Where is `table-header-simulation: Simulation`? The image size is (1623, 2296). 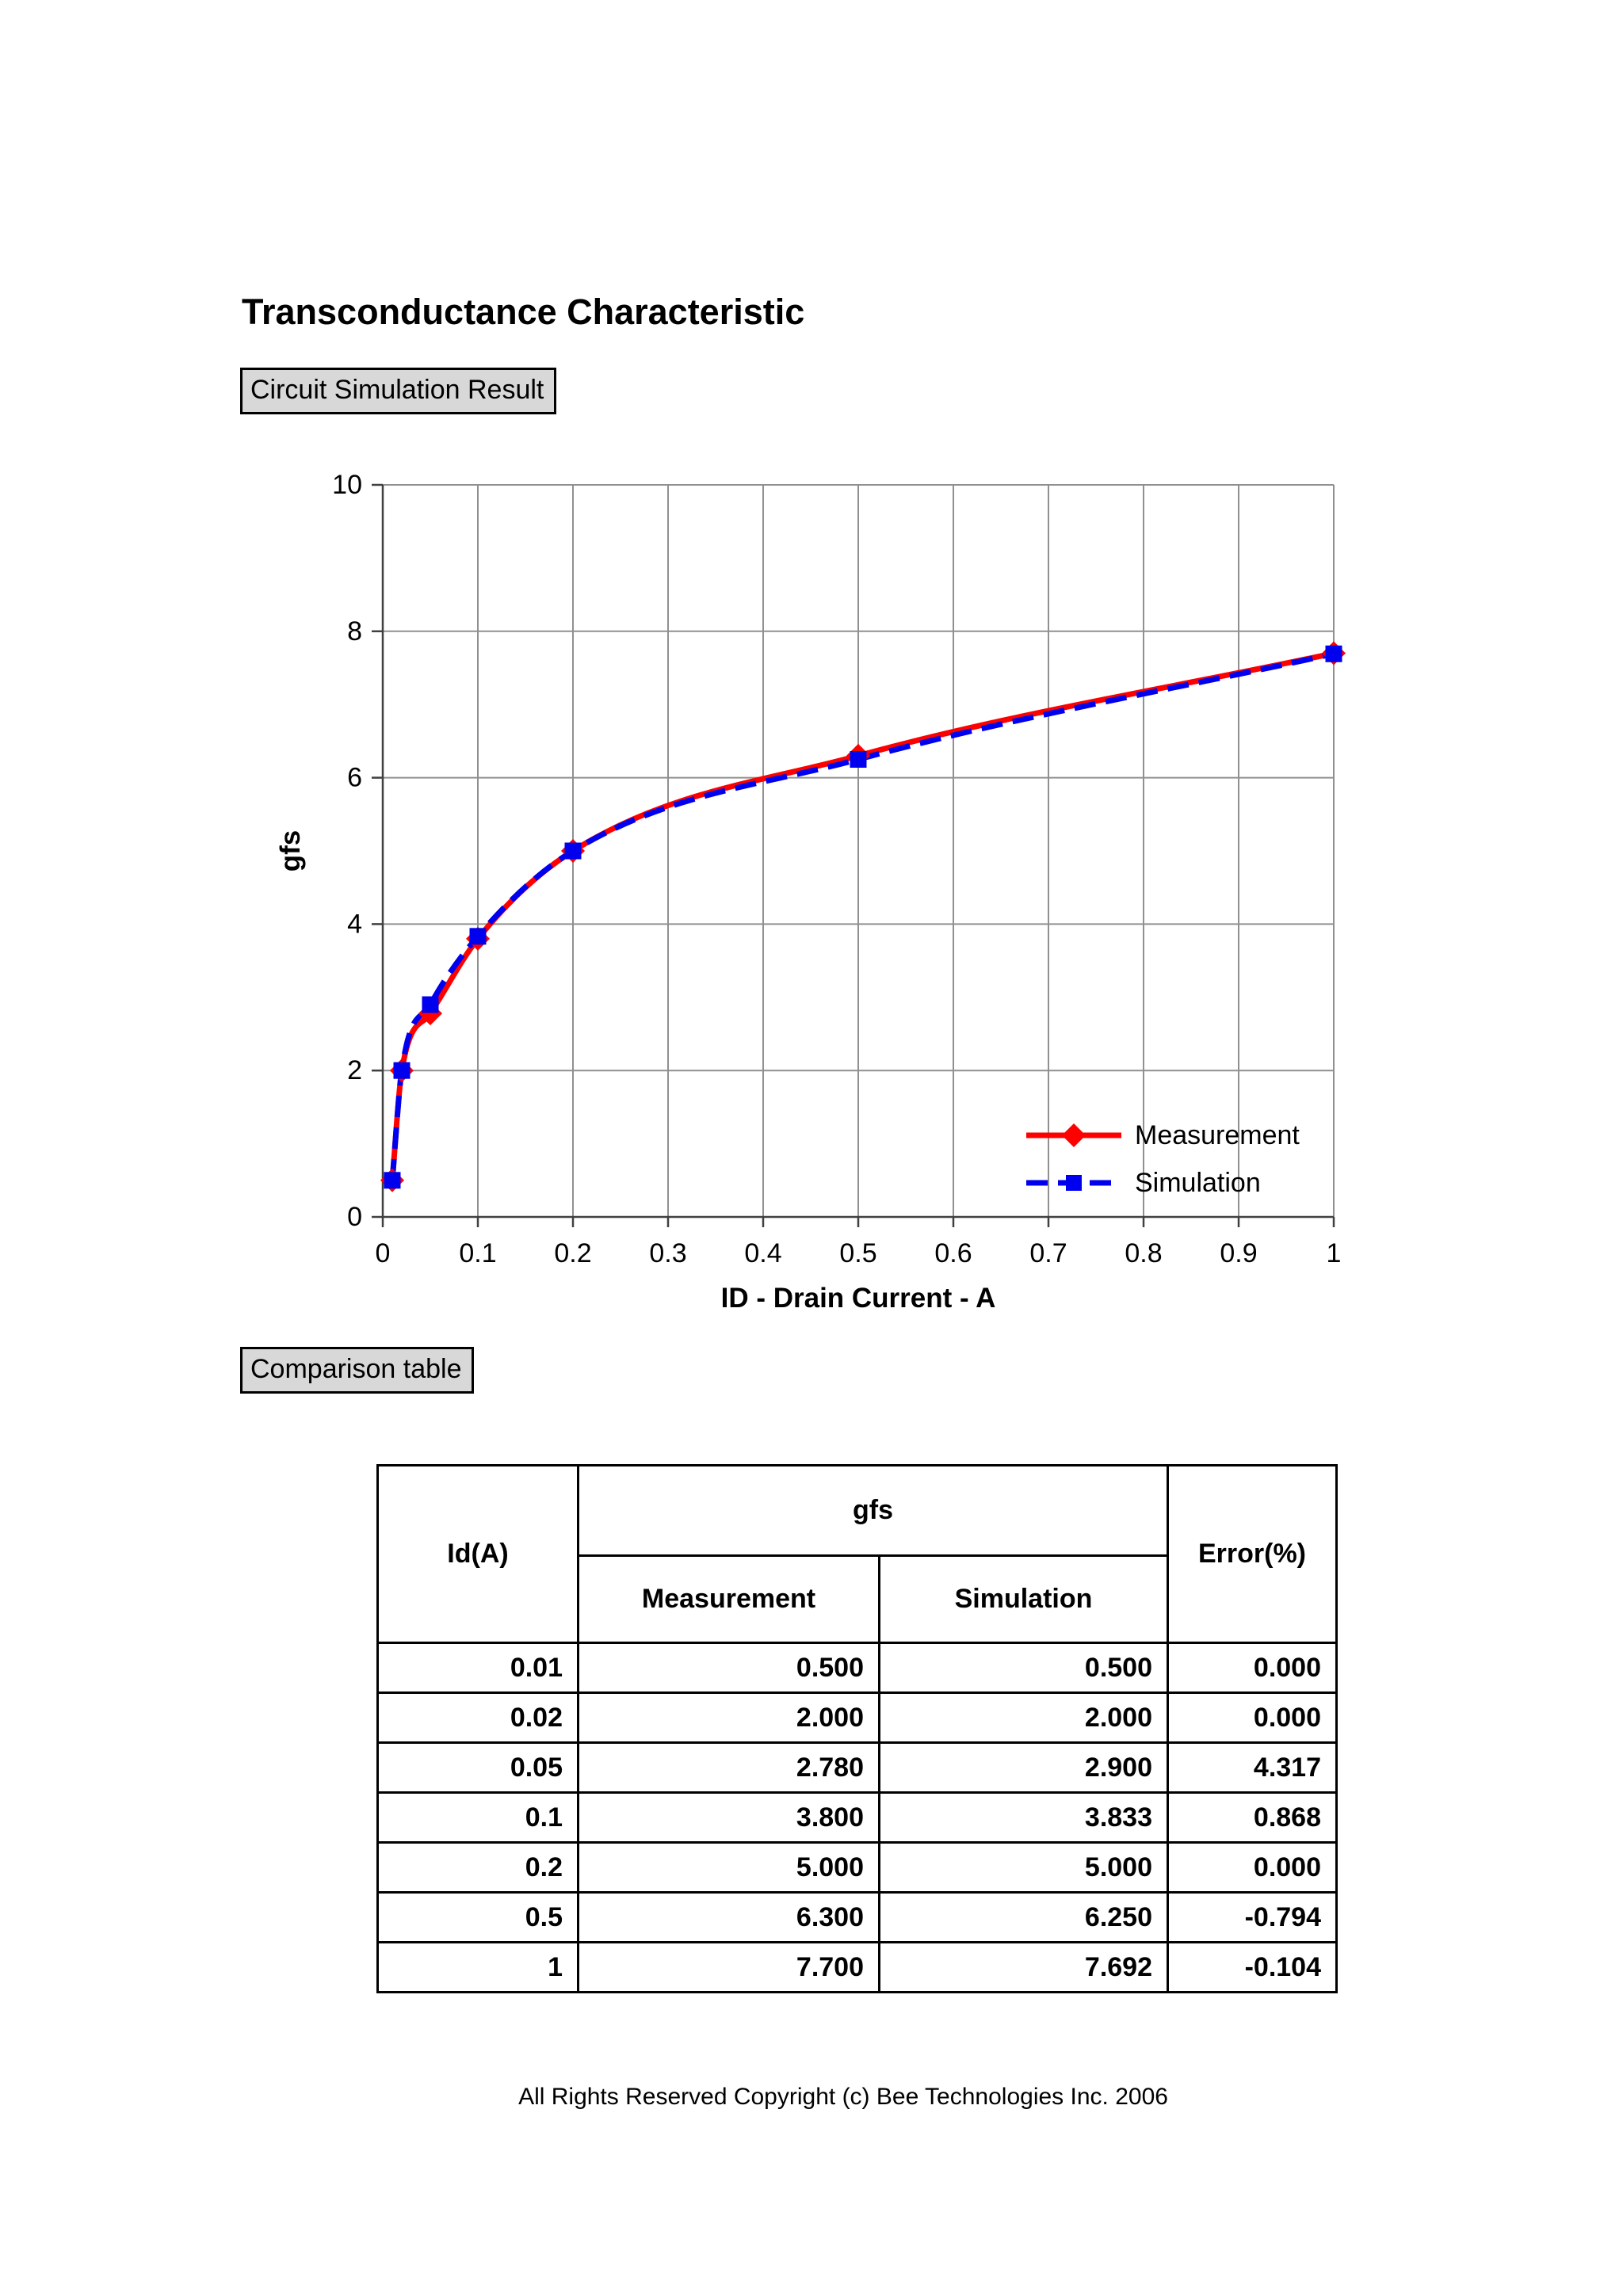
table-header-simulation: Simulation is located at coordinates (1024, 1599).